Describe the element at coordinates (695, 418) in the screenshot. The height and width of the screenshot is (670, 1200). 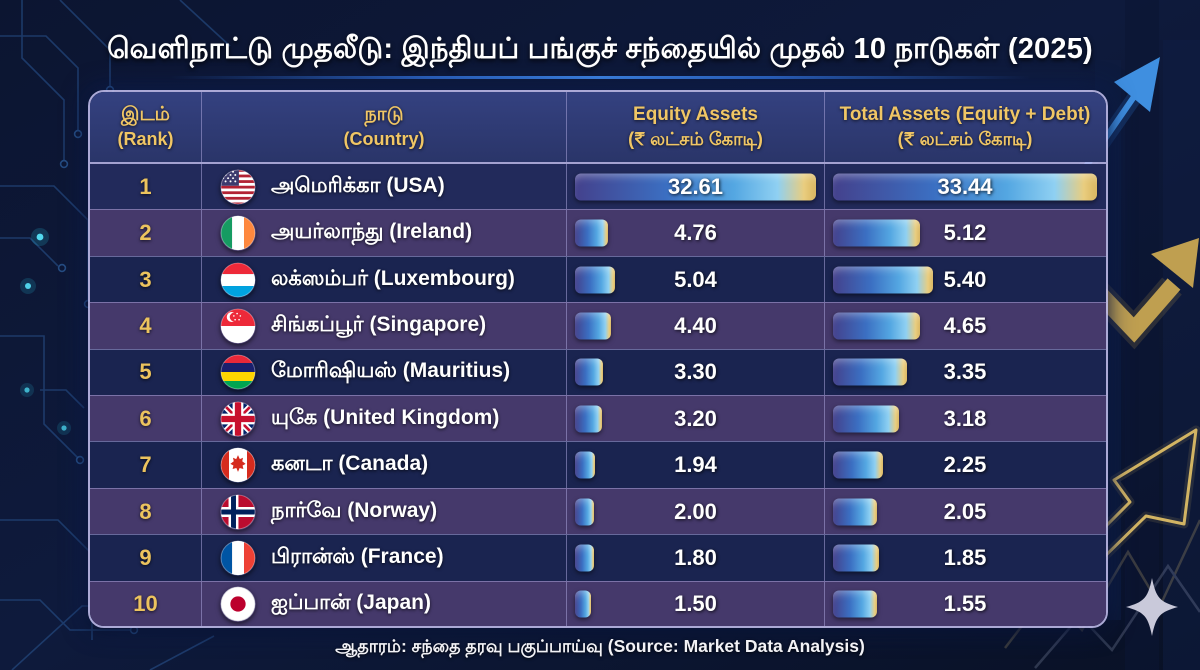
I see `equity-value: 3.20` at that location.